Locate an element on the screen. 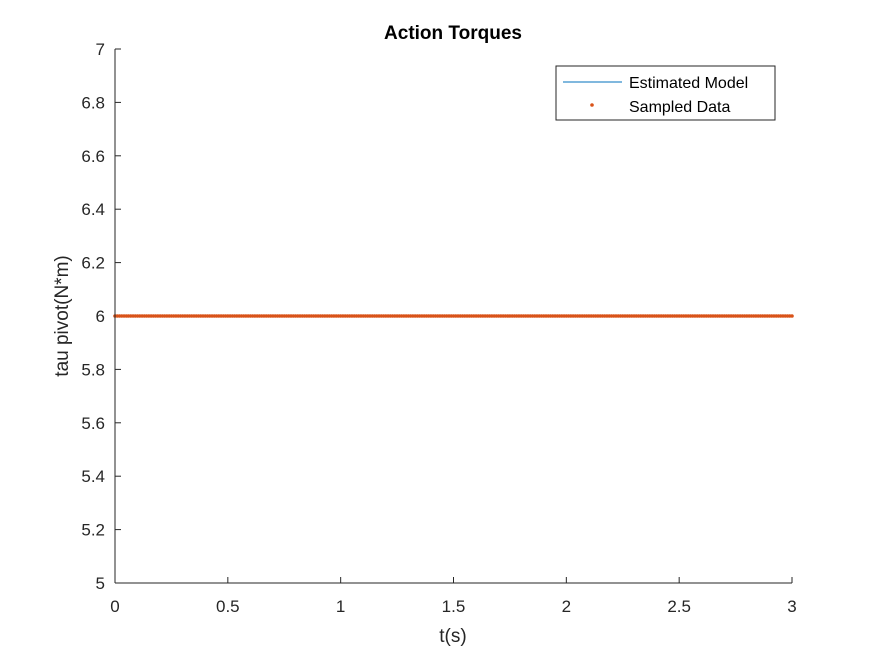 This screenshot has width=875, height=656. y-tick-label: 5.8 is located at coordinates (93, 369).